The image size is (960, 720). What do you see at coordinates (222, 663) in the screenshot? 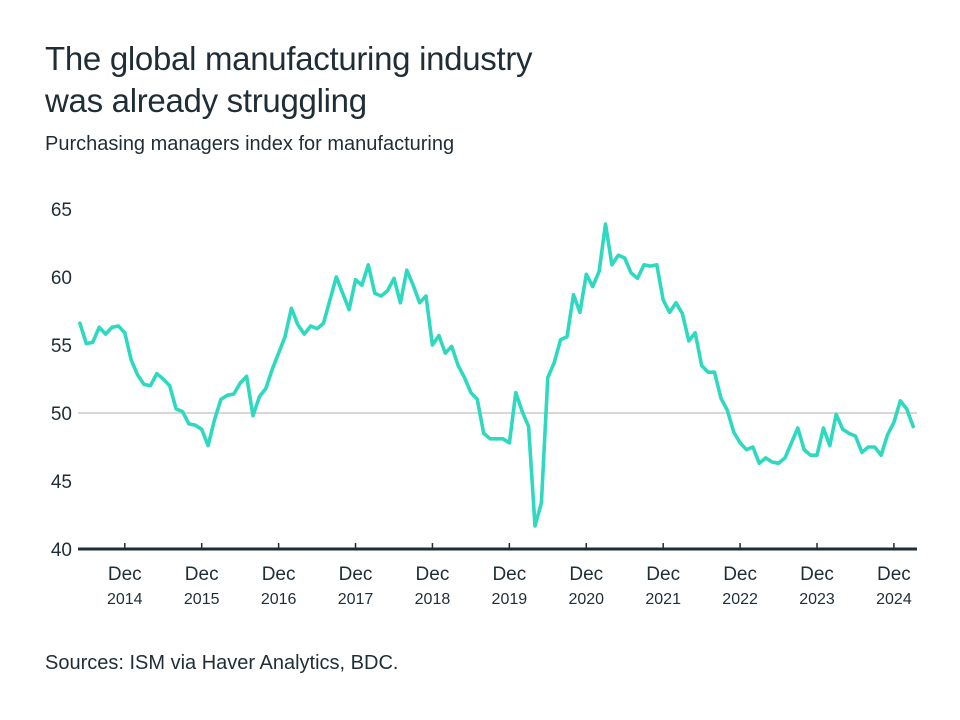
I see `source-note: Sources: ISM via Haver Analytics, BDC.` at bounding box center [222, 663].